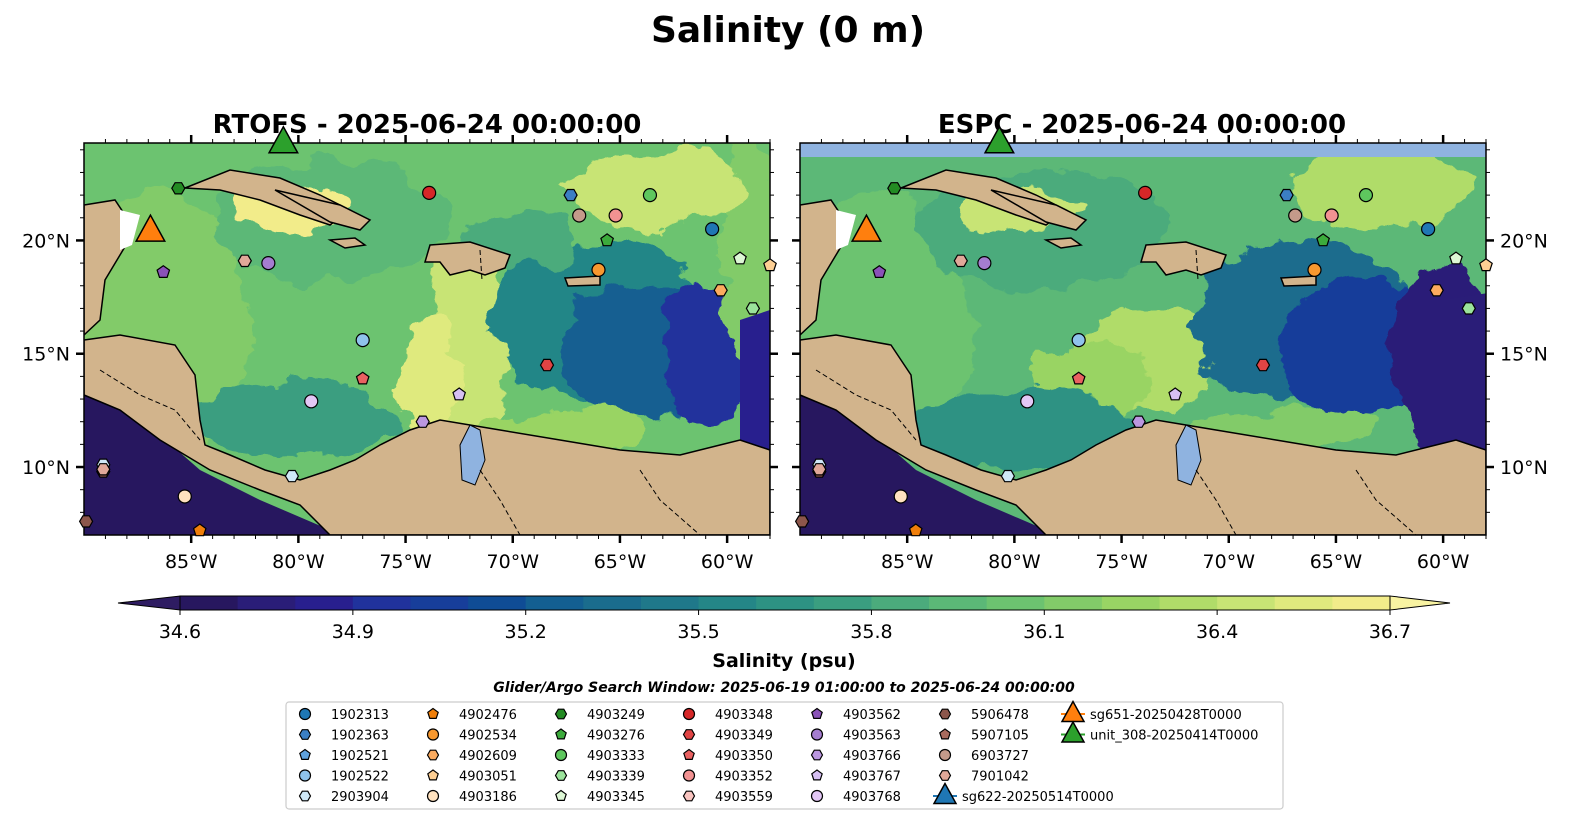  I want to click on x-tick-label: 70°W, so click(1229, 562).